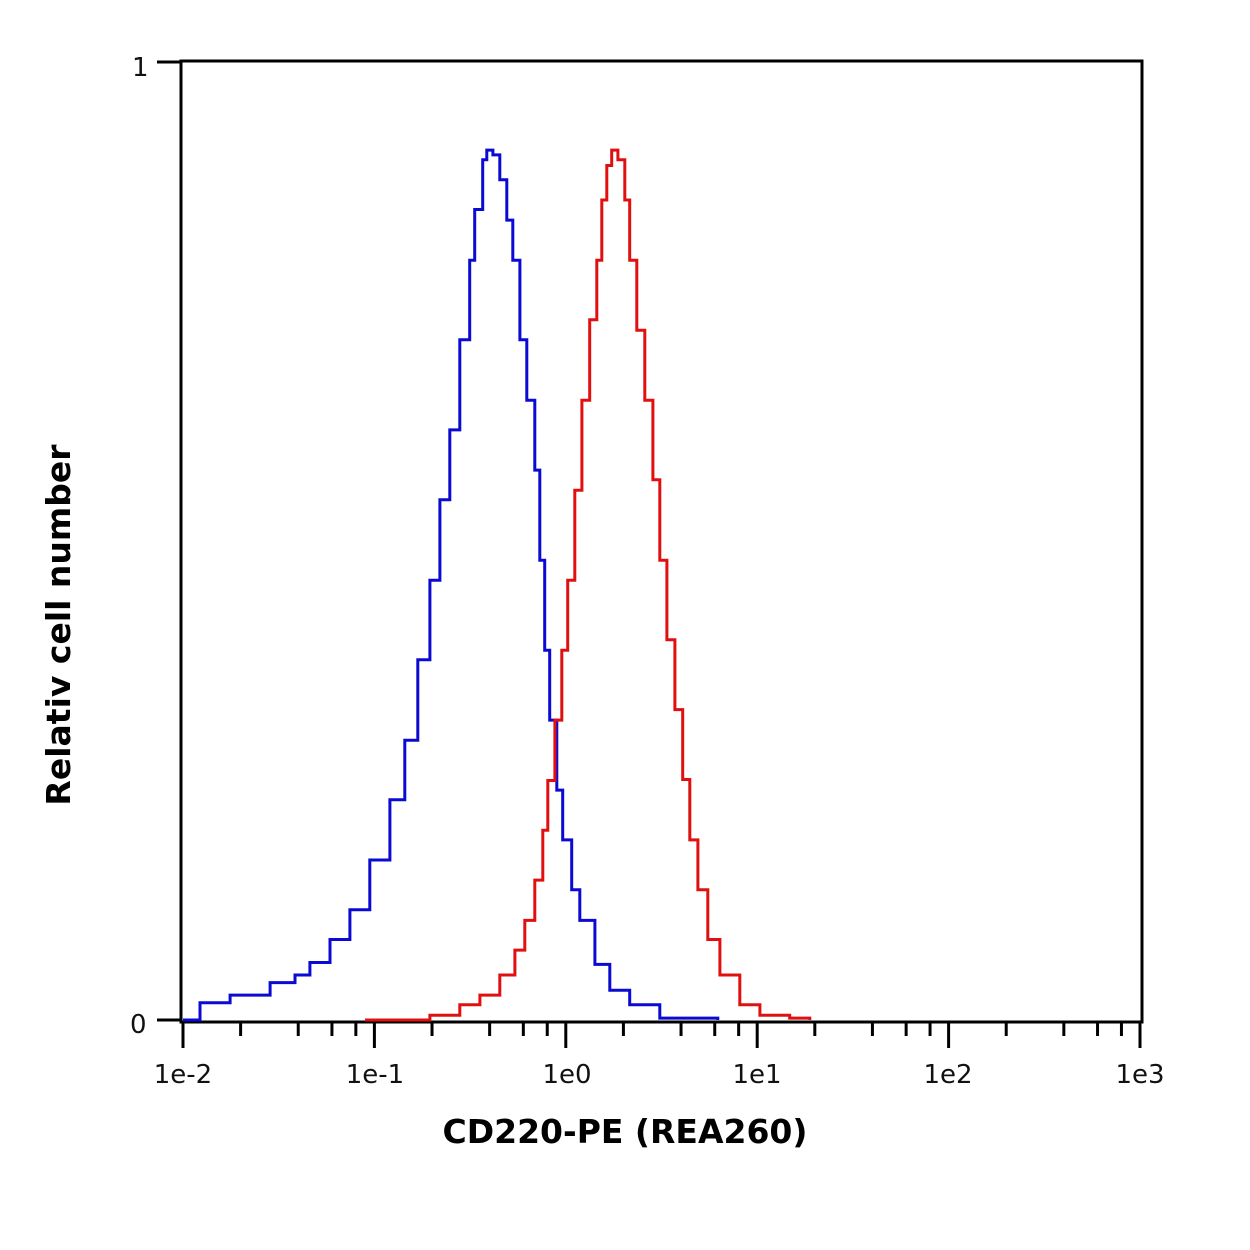  What do you see at coordinates (566, 1075) in the screenshot?
I see `x-tick-label: 1e0` at bounding box center [566, 1075].